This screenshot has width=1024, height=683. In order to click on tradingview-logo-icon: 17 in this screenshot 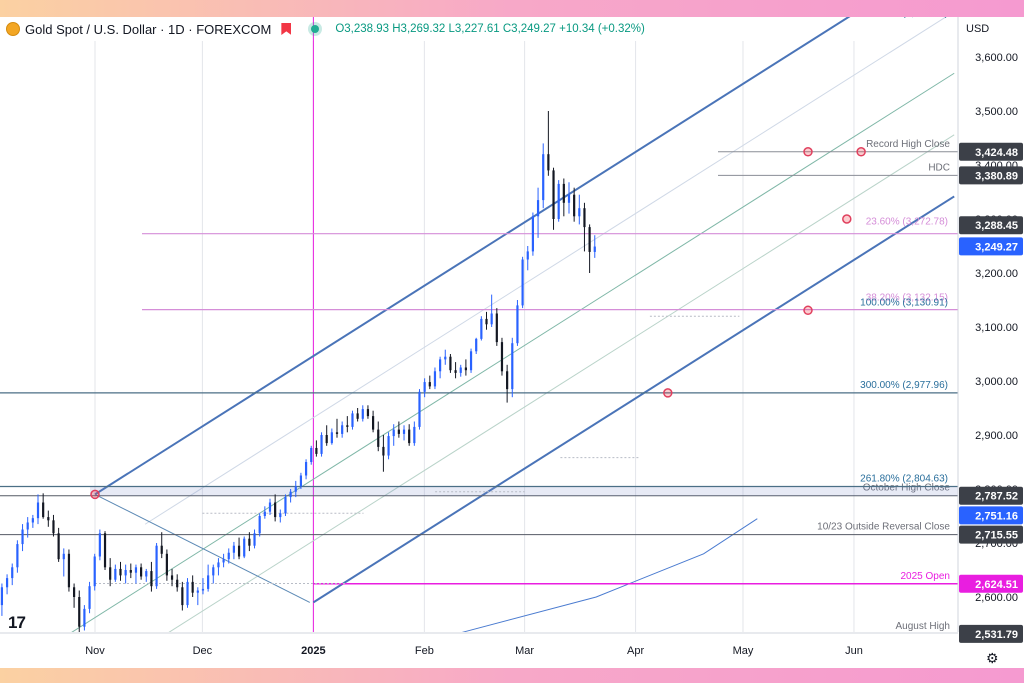, I will do `click(17, 622)`.